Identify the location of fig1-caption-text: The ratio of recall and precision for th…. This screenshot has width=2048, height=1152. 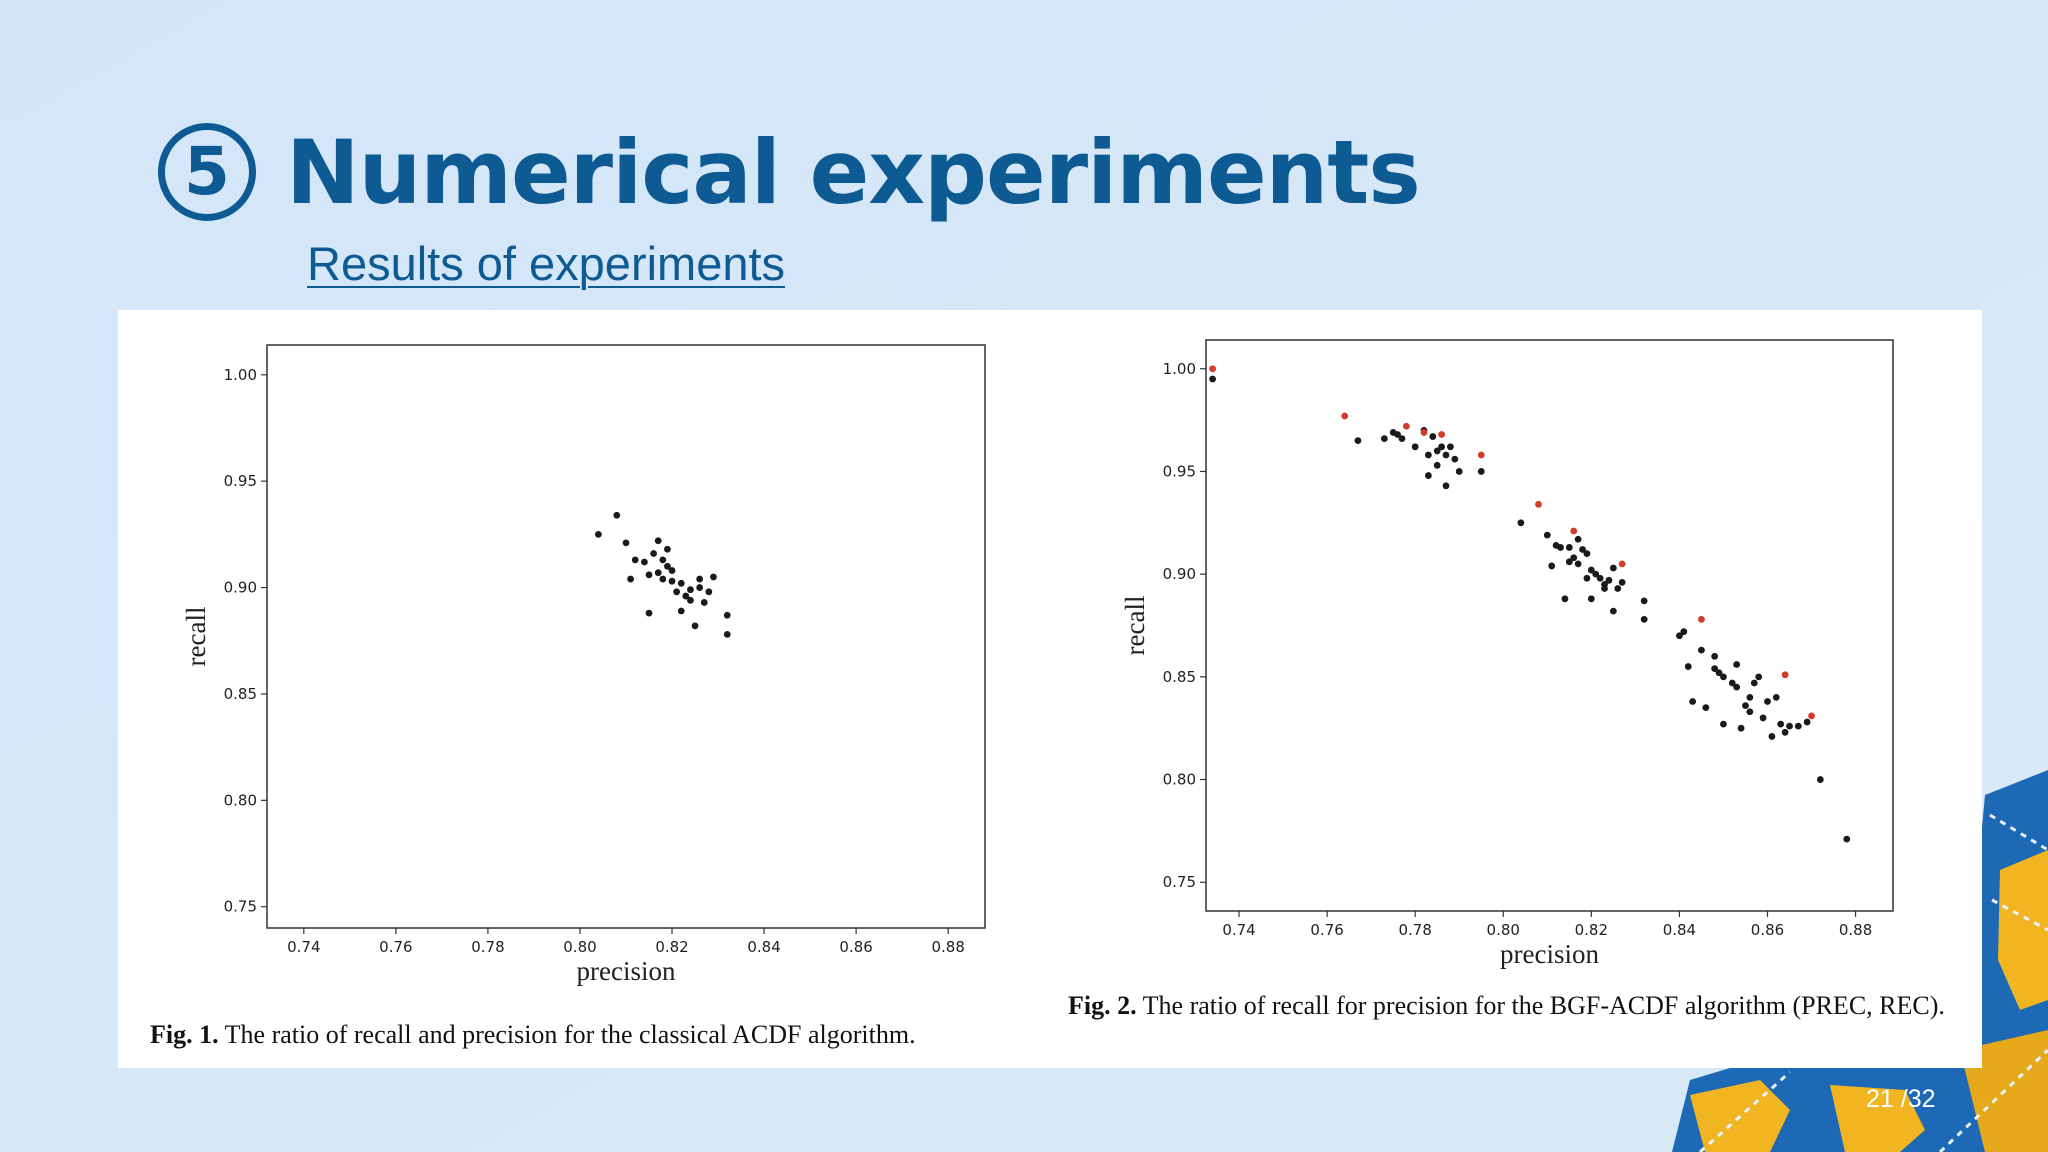
(570, 1034).